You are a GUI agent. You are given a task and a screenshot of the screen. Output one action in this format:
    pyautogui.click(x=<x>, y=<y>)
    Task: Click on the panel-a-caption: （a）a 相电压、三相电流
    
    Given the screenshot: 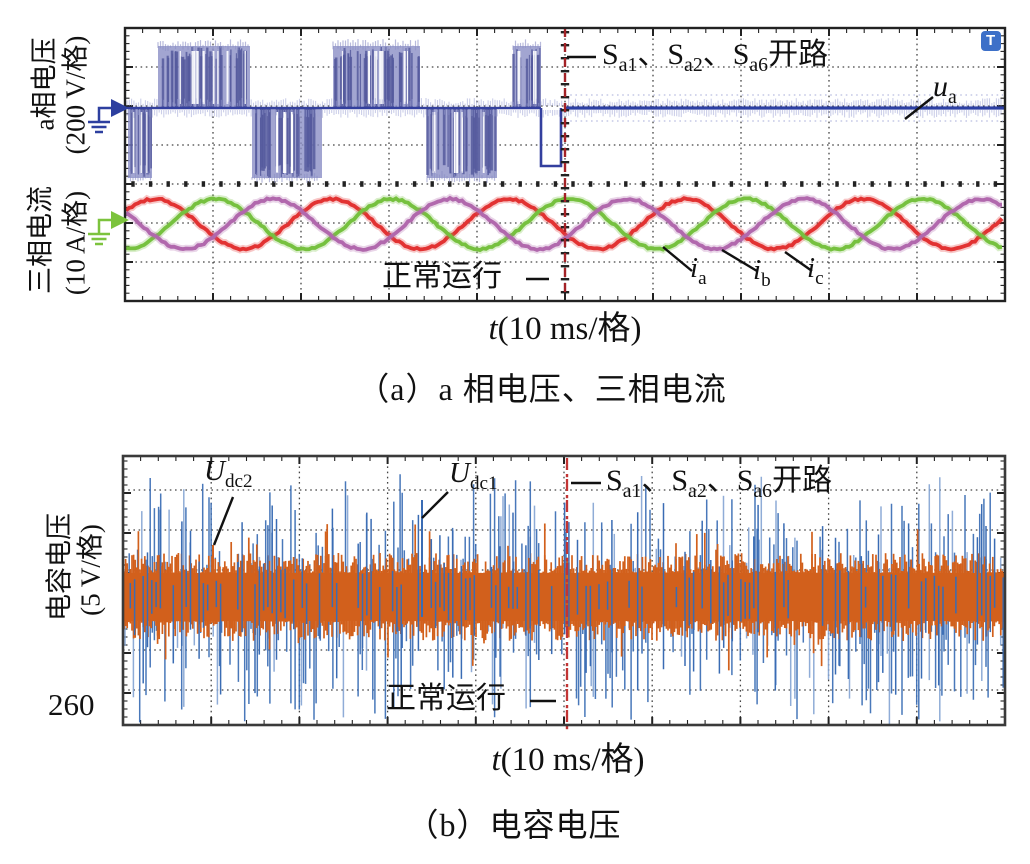 What is the action you would take?
    pyautogui.click(x=542, y=389)
    